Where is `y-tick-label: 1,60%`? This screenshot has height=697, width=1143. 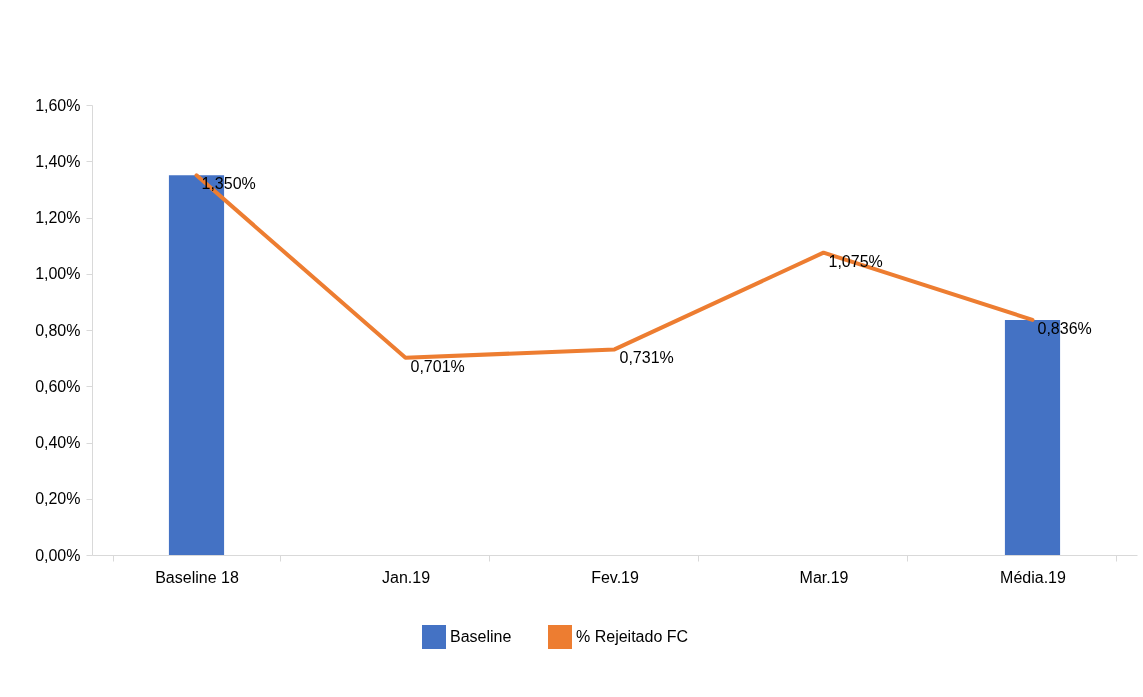
y-tick-label: 1,60% is located at coordinates (58, 105).